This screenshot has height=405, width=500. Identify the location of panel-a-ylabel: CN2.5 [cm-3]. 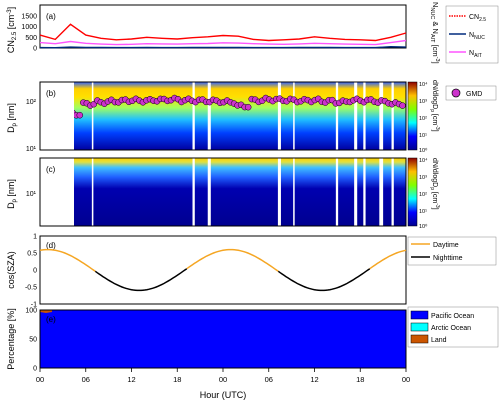
(12, 30).